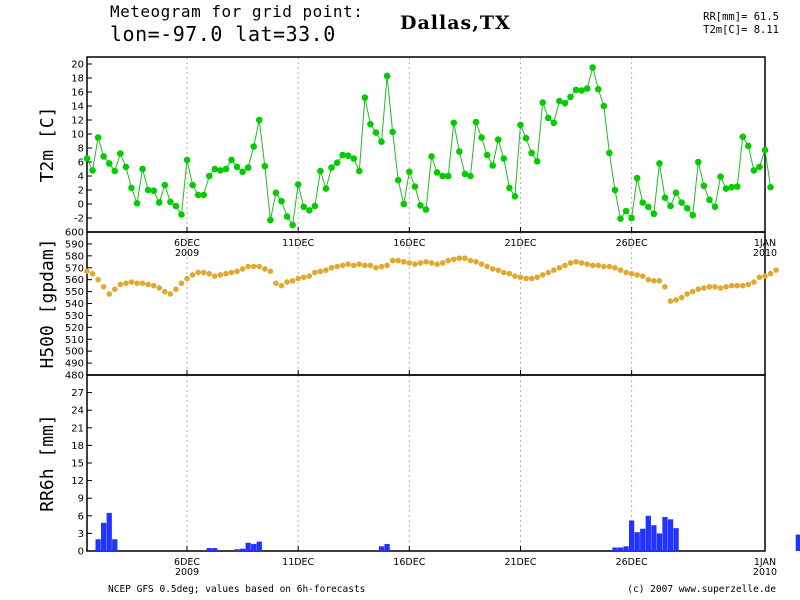 This screenshot has height=600, width=800. I want to click on coordinates-title: lon=-97.0 lat=33.0, so click(223, 34).